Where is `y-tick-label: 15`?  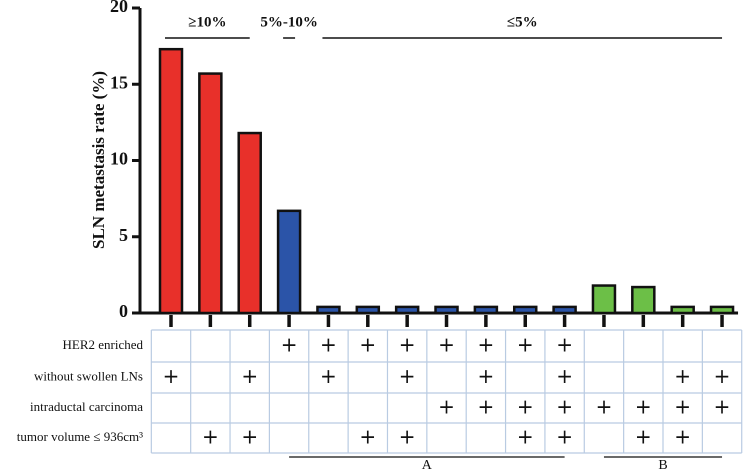
y-tick-label: 15 is located at coordinates (119, 82).